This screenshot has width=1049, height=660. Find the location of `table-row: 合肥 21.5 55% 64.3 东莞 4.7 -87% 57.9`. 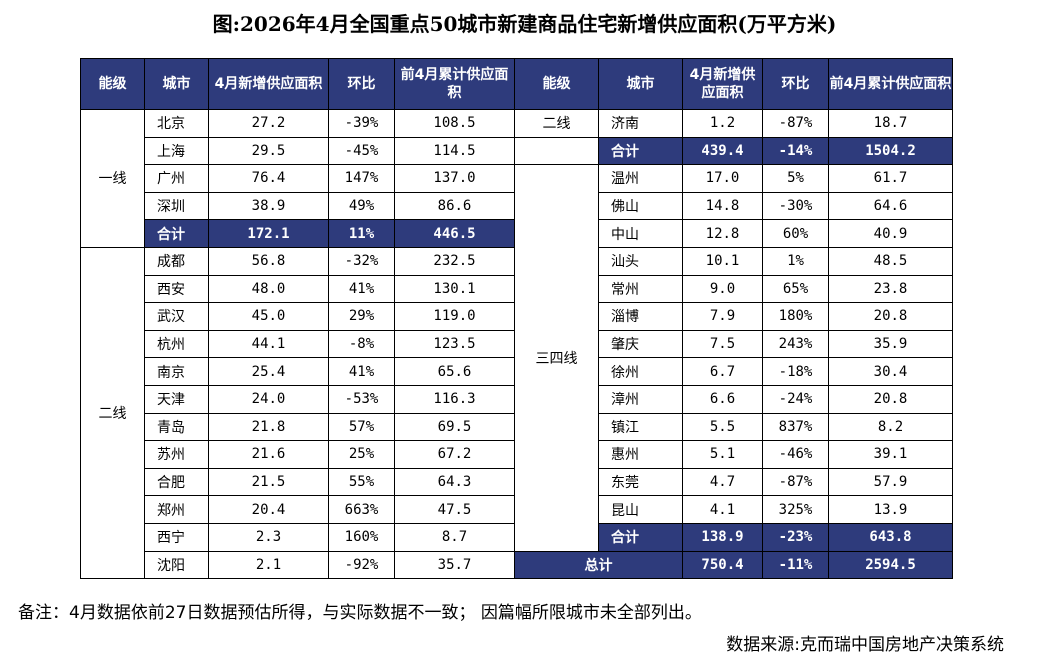

table-row: 合肥 21.5 55% 64.3 东莞 4.7 -87% 57.9 is located at coordinates (517, 482).